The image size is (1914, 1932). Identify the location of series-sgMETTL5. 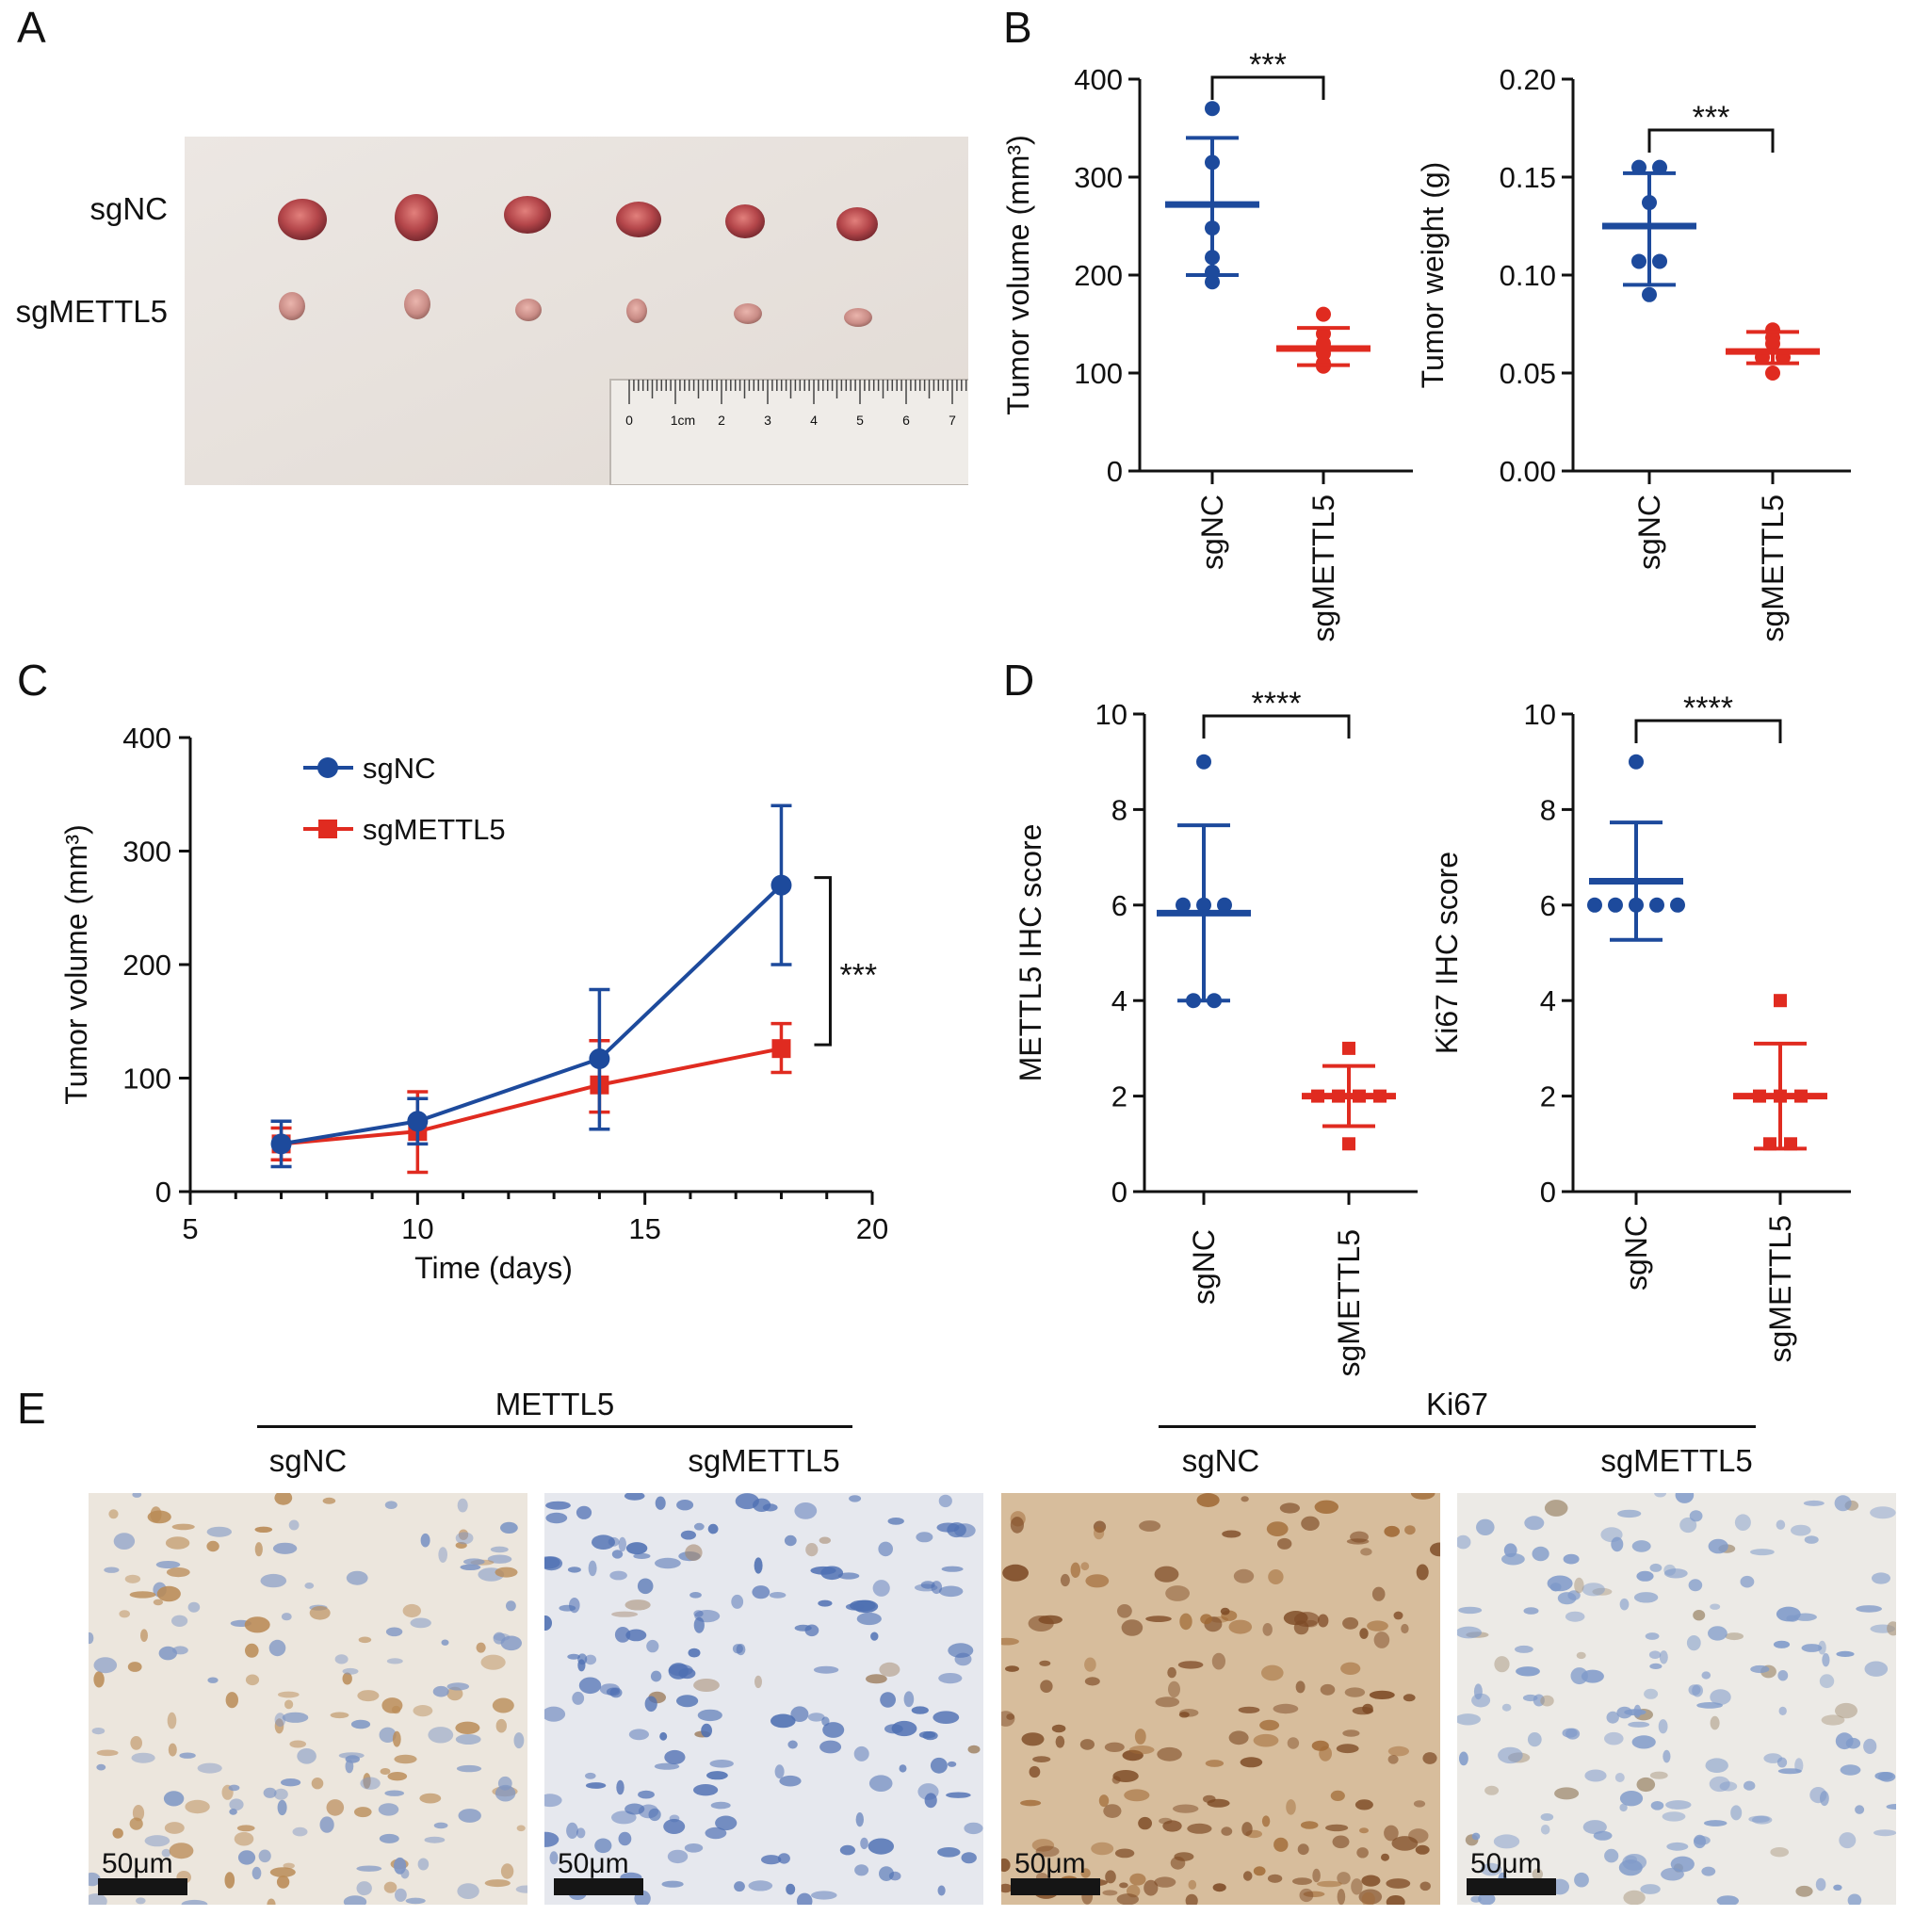
(1349, 1096).